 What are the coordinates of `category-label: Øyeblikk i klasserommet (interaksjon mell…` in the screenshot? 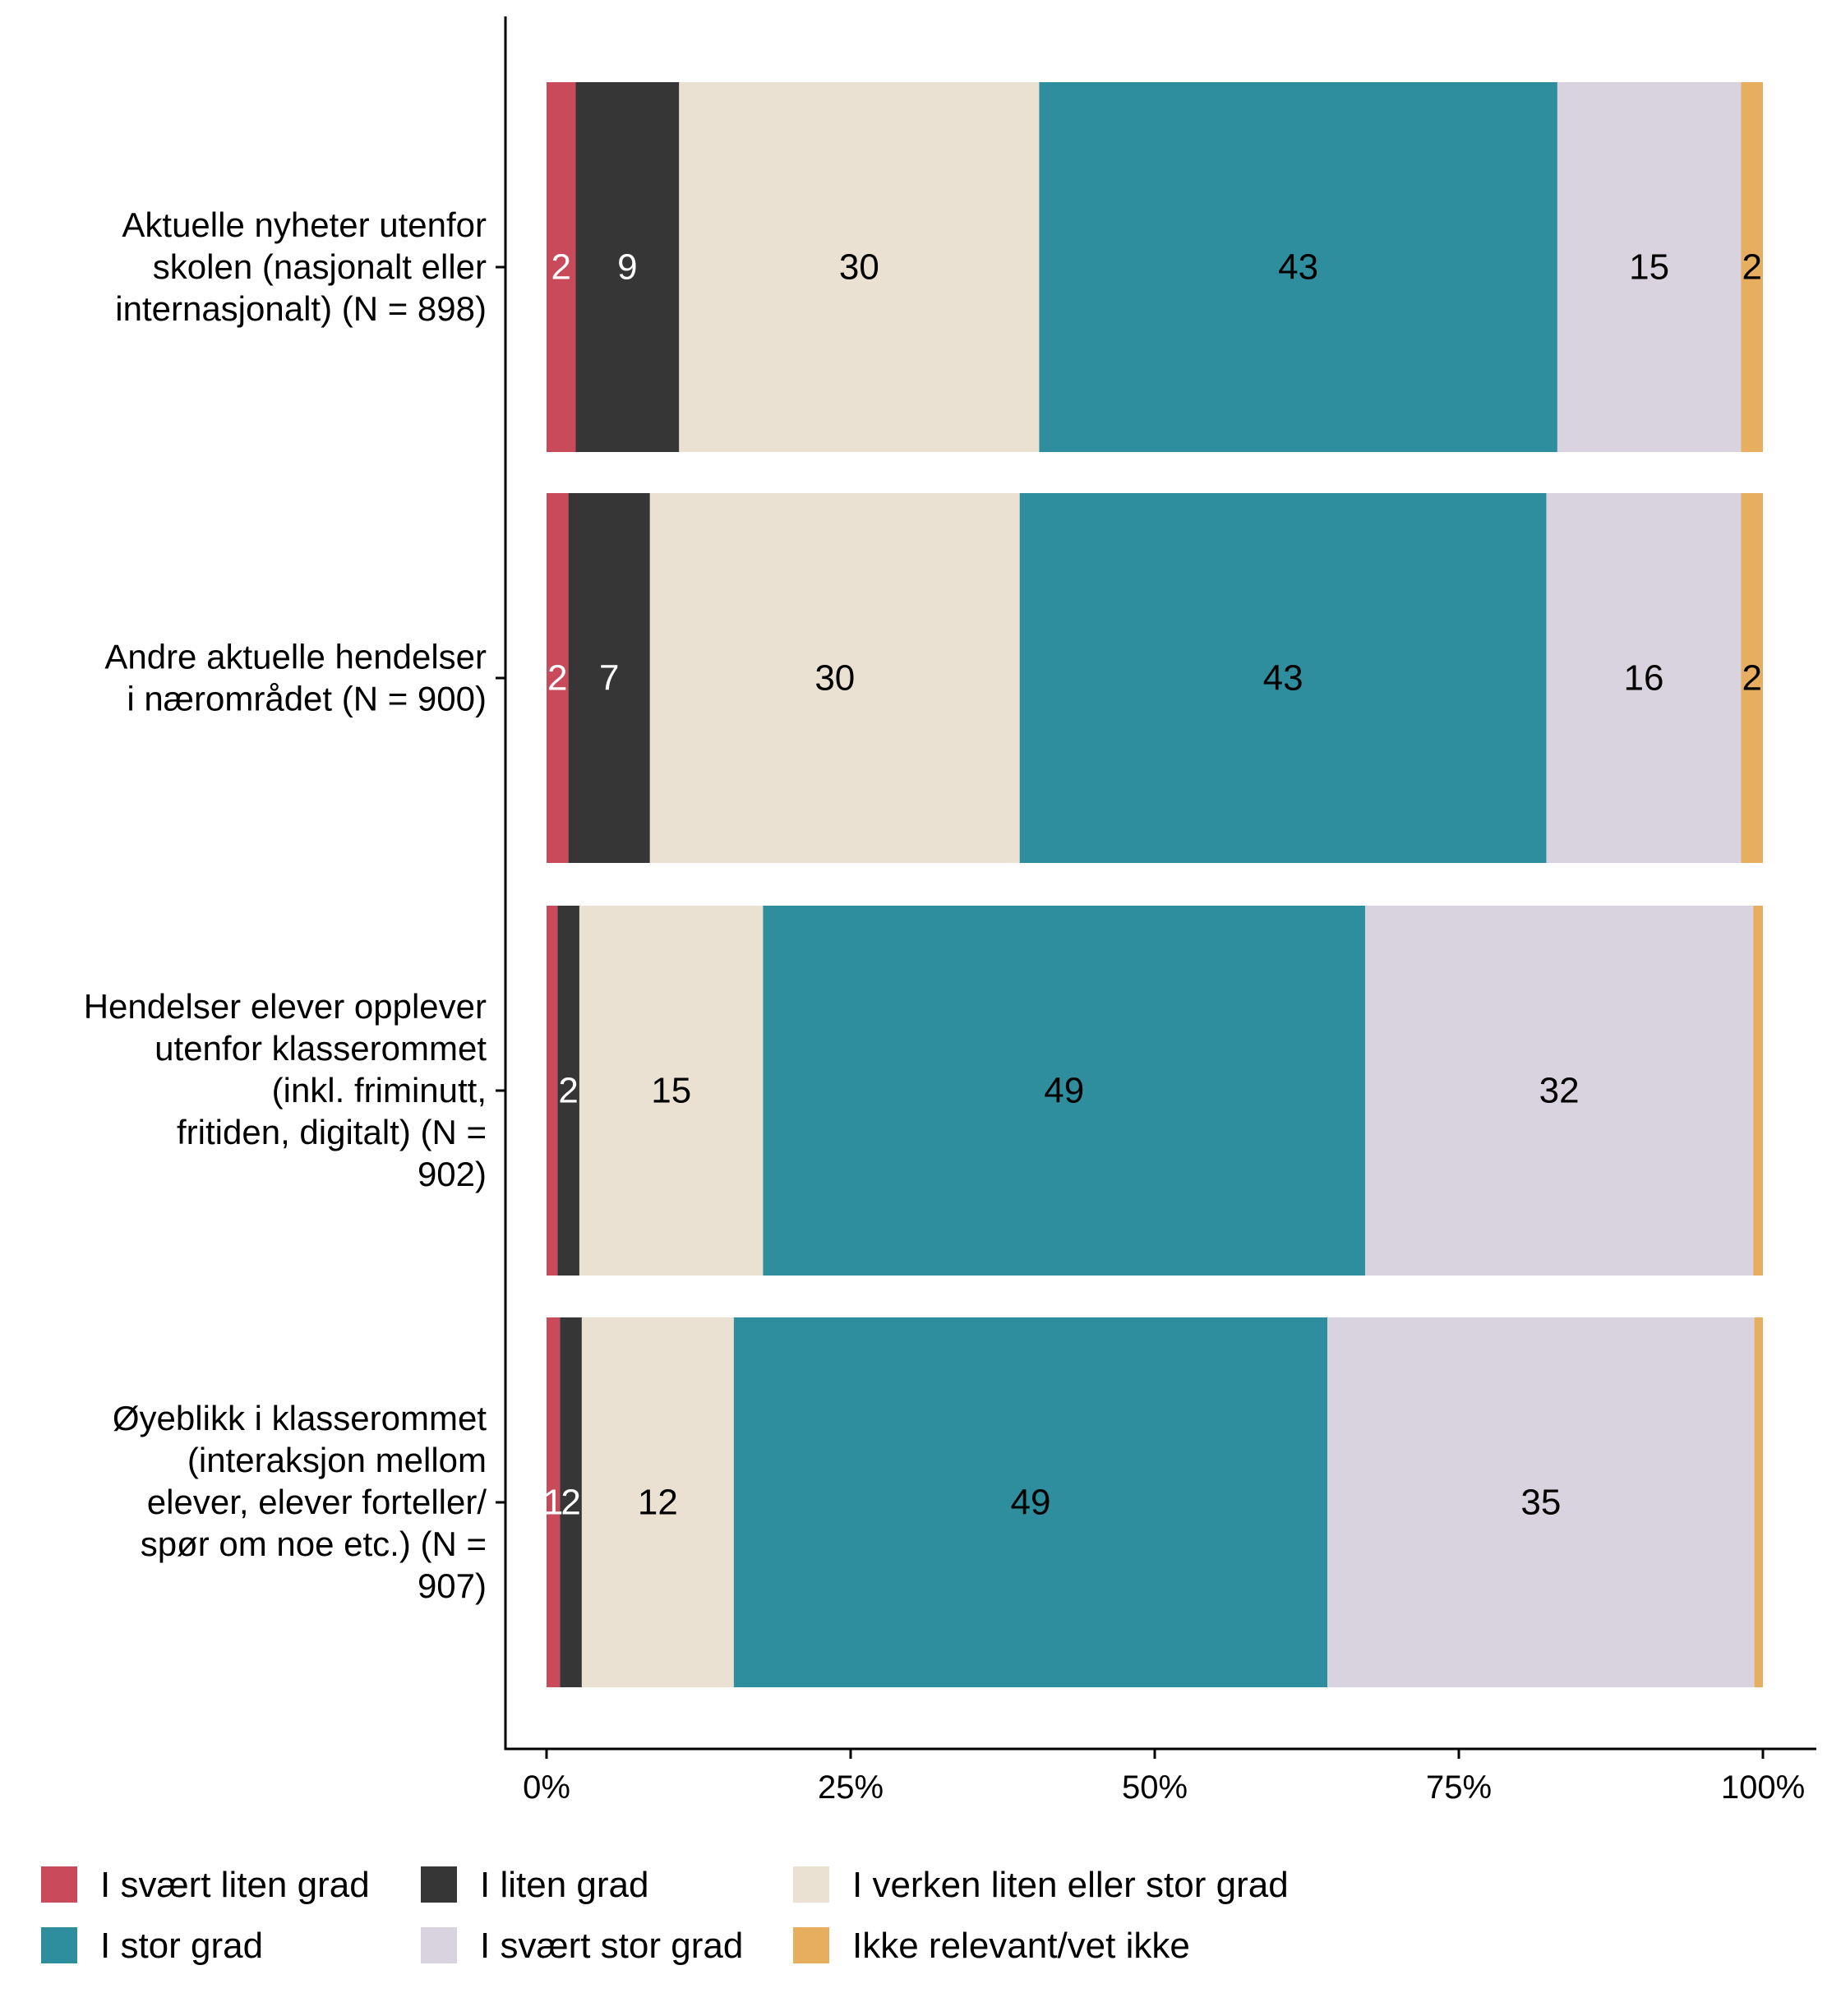 It's located at (300, 1502).